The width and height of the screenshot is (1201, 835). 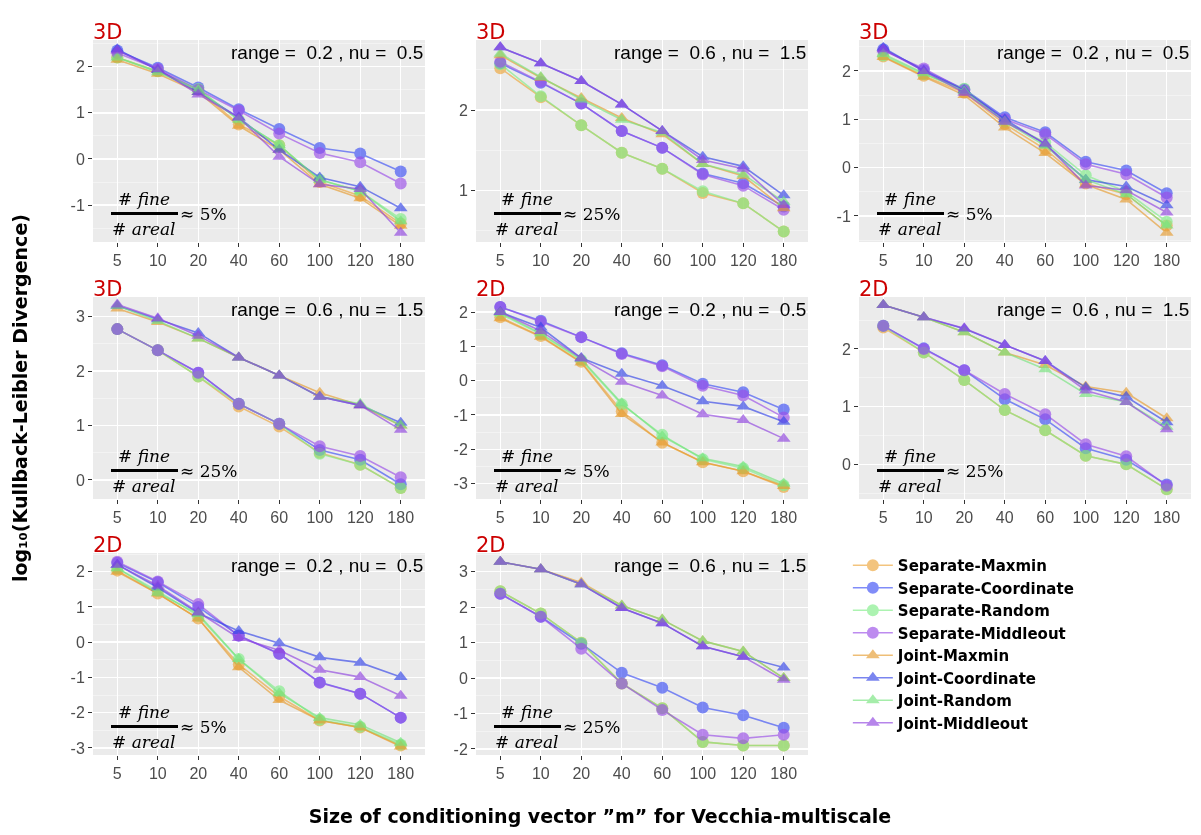 What do you see at coordinates (981, 633) in the screenshot?
I see `legend-label: Separate-Middleout` at bounding box center [981, 633].